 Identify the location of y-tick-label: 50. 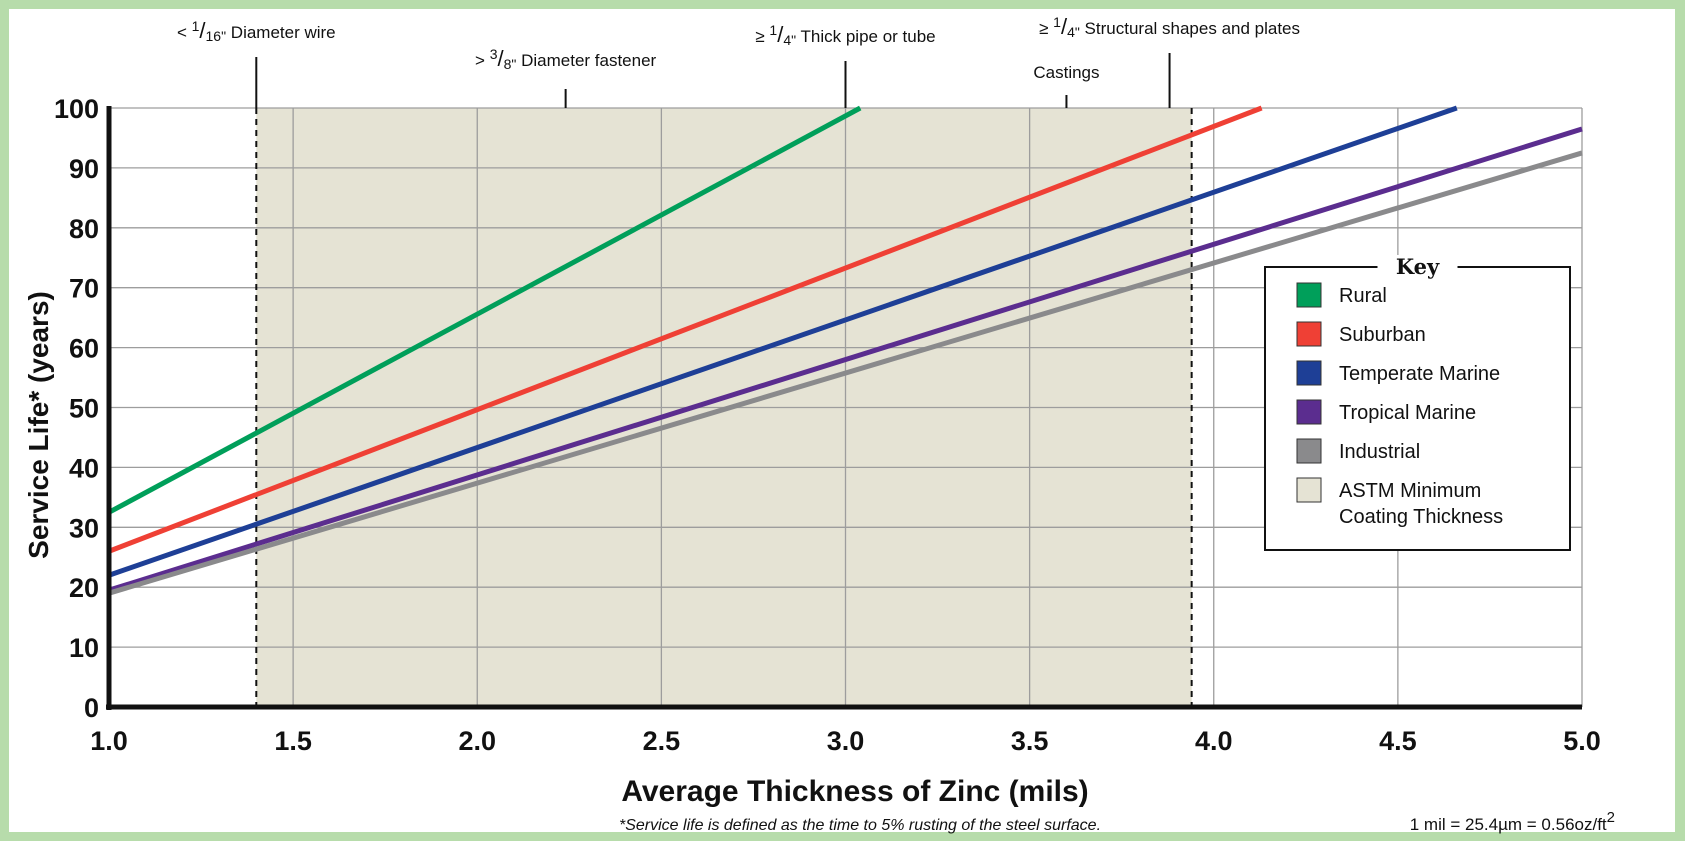
(84, 409).